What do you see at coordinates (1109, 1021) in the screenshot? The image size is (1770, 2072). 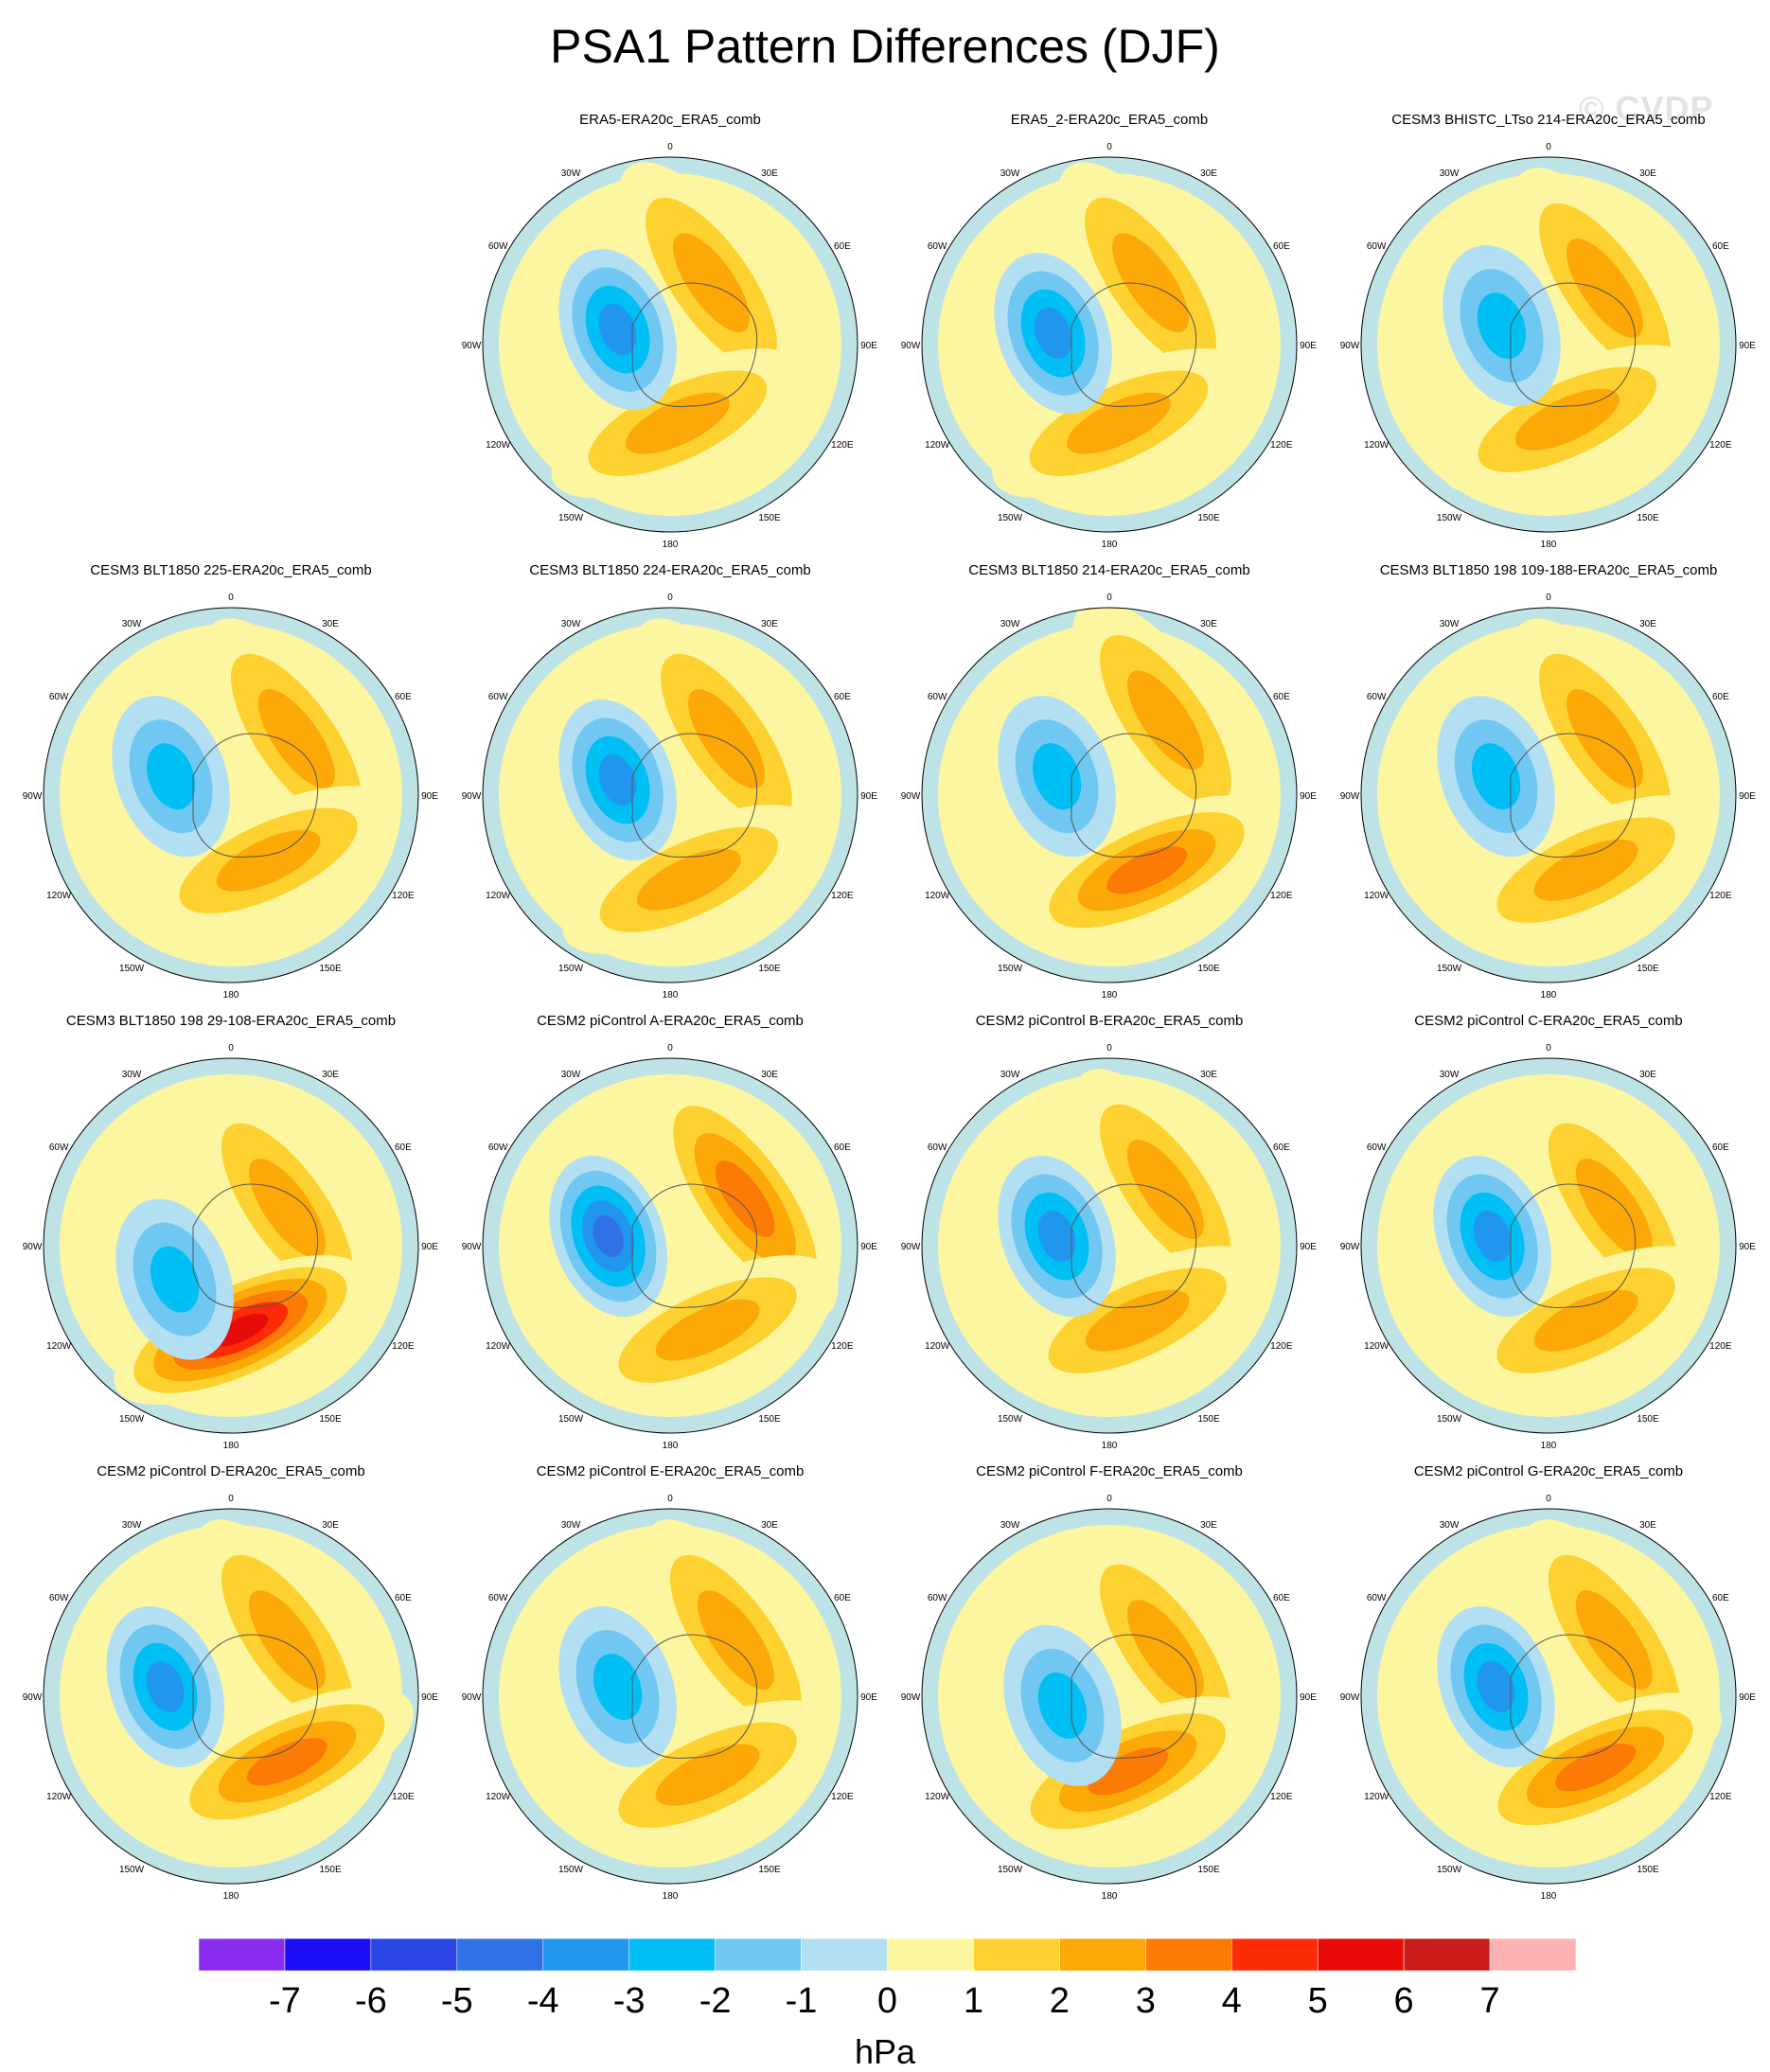 I see `panel-title: CESM2 piControl B-ERA20c_ERA5_comb` at bounding box center [1109, 1021].